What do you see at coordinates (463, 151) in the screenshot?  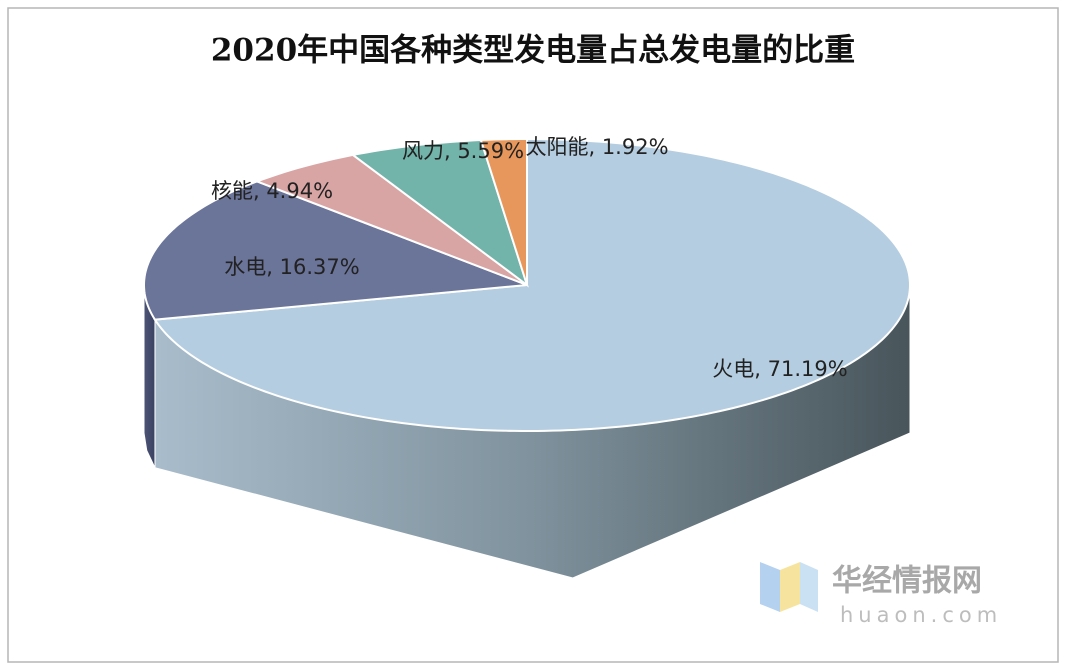 I see `data-label: 风力, 5.59%` at bounding box center [463, 151].